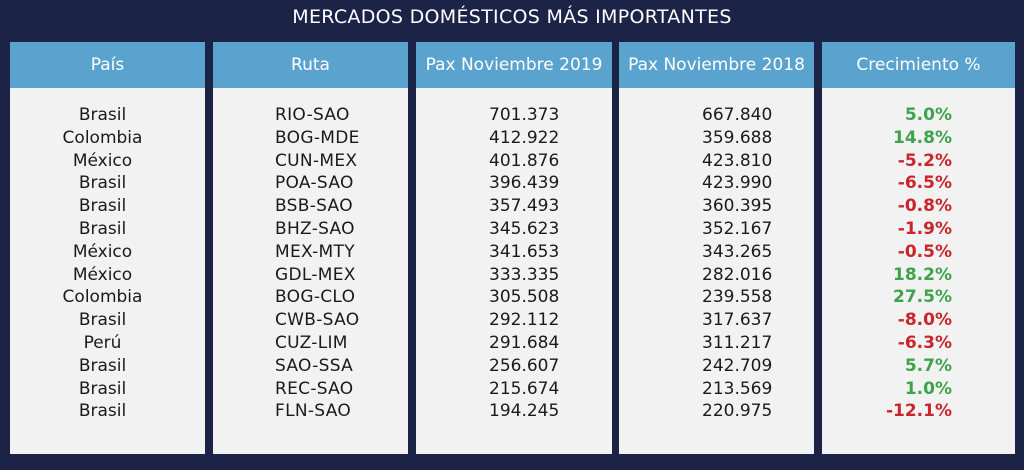  What do you see at coordinates (317, 320) in the screenshot?
I see `cell-ruta: CWB-SAO` at bounding box center [317, 320].